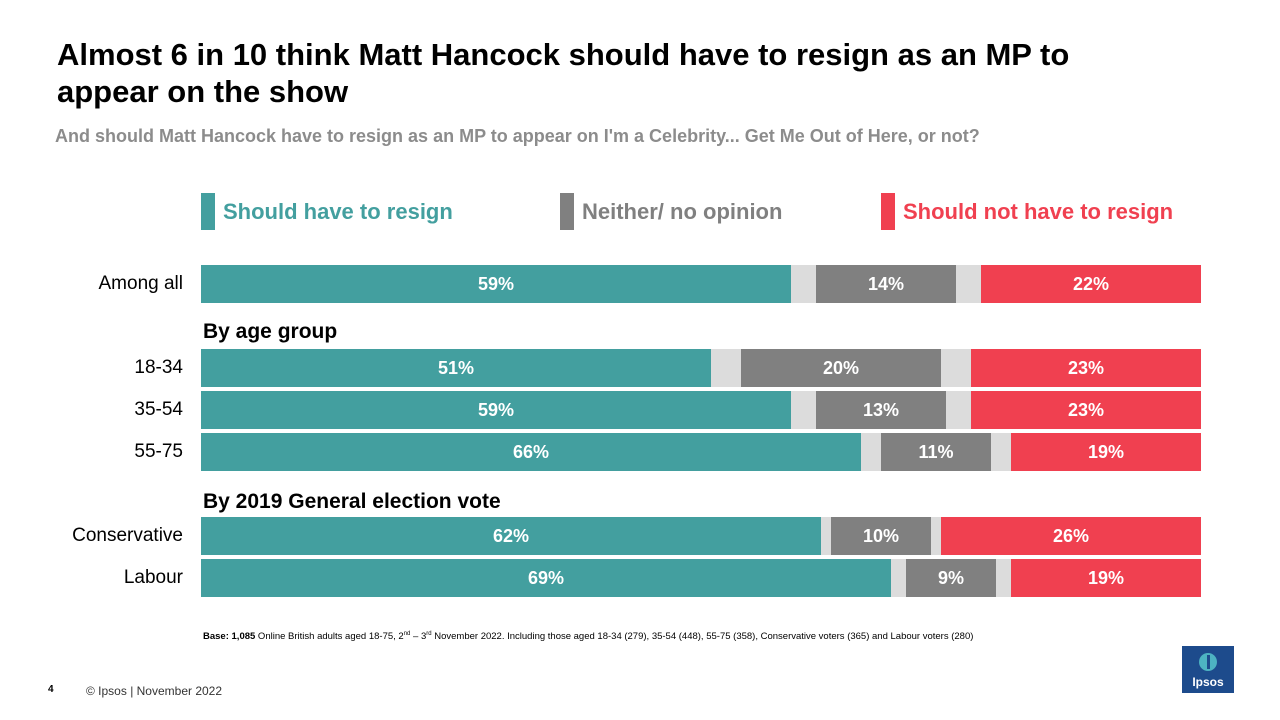  I want to click on data-label-not-55-75: 19%, so click(1106, 451).